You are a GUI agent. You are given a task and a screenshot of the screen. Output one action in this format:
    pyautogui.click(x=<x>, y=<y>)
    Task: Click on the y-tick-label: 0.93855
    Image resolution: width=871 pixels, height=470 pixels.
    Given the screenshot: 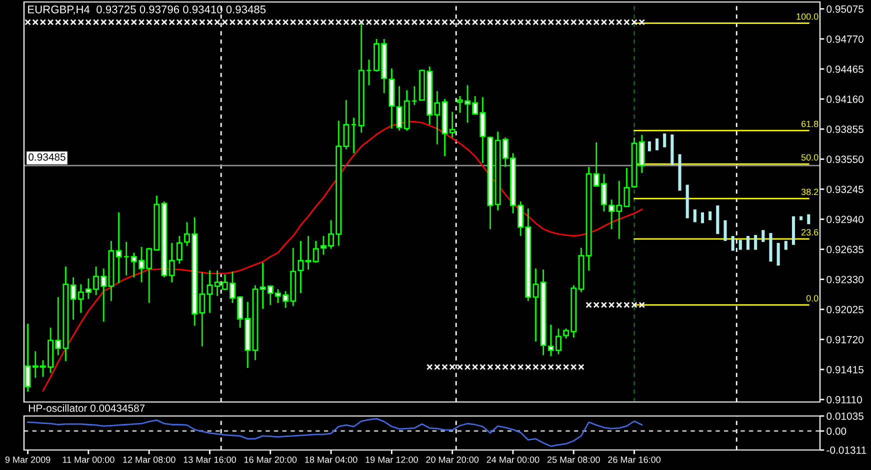 What is the action you would take?
    pyautogui.click(x=845, y=129)
    